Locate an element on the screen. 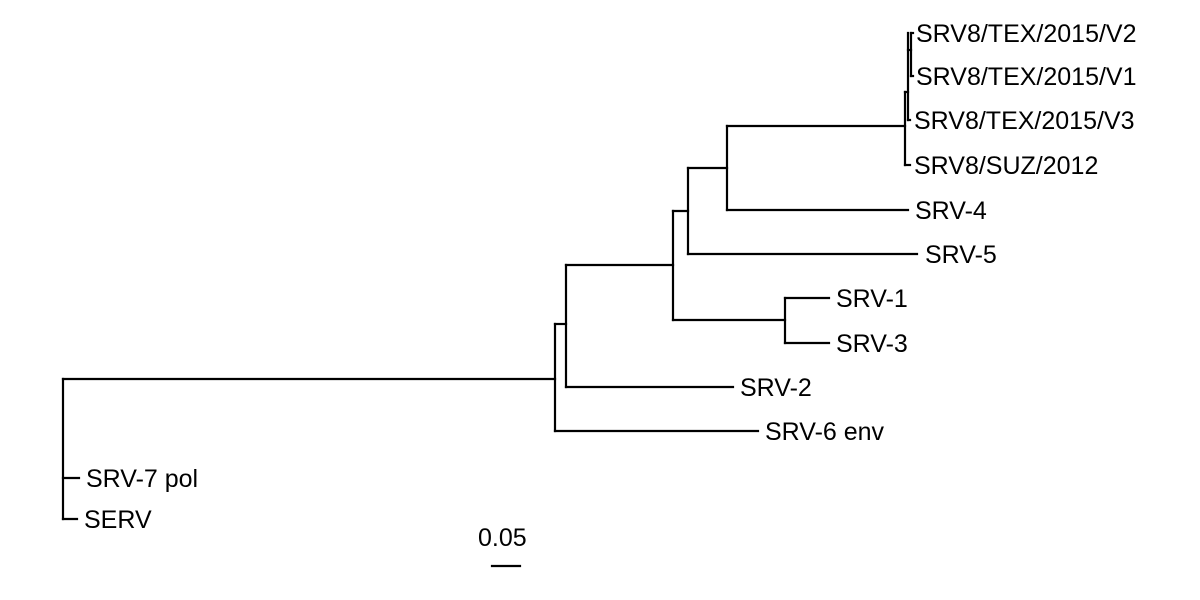 This screenshot has width=1200, height=600. taxon-label-v1: SRV8/TEX/2015/V1 is located at coordinates (1026, 77).